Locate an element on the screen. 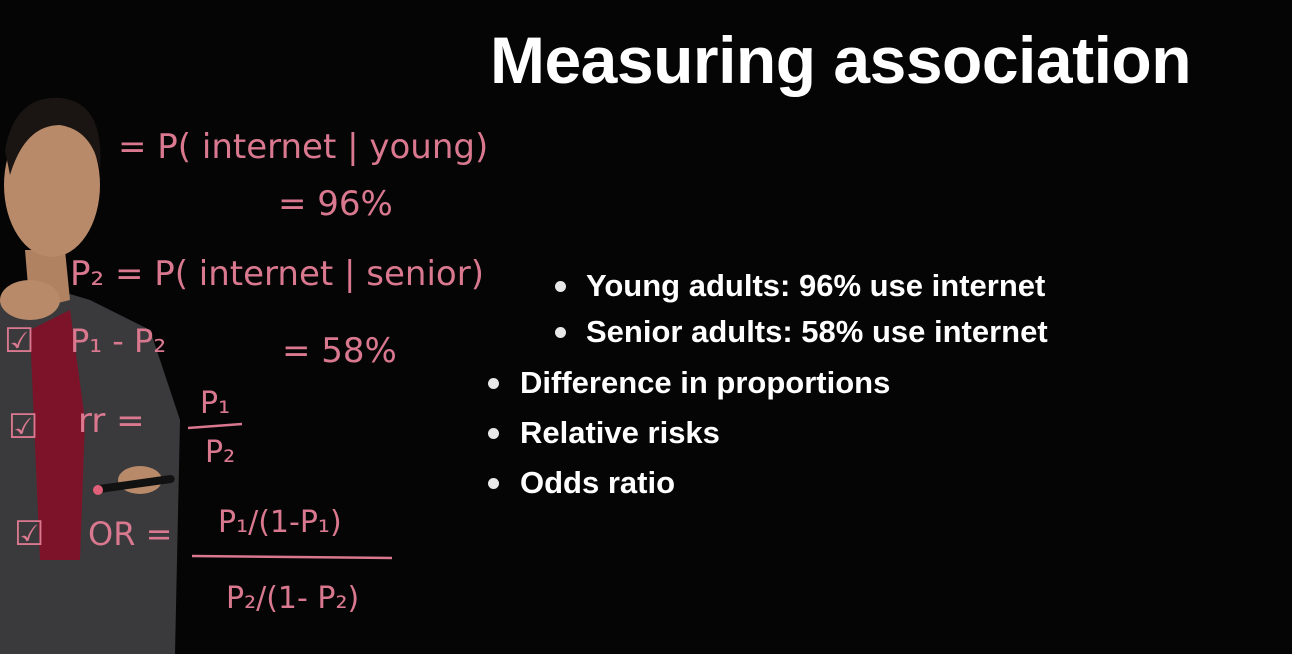 The width and height of the screenshot is (1292, 654). bullet-text: Odds ratio is located at coordinates (598, 482).